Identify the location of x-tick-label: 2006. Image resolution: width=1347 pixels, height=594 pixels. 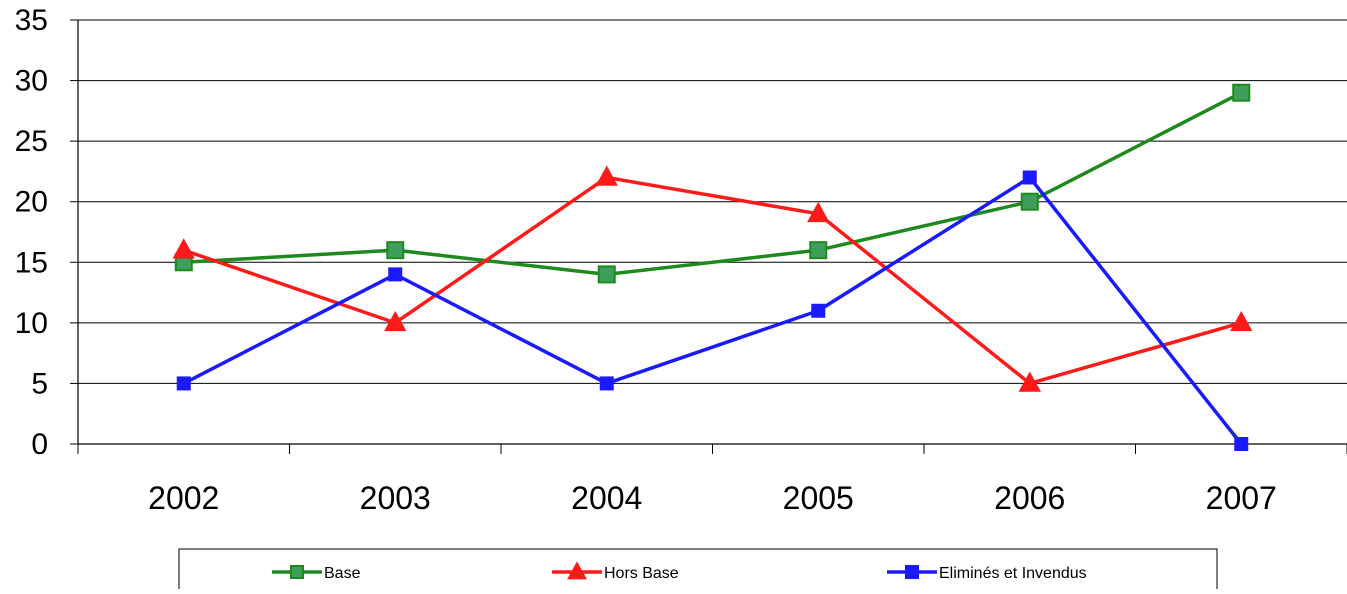
(1029, 498).